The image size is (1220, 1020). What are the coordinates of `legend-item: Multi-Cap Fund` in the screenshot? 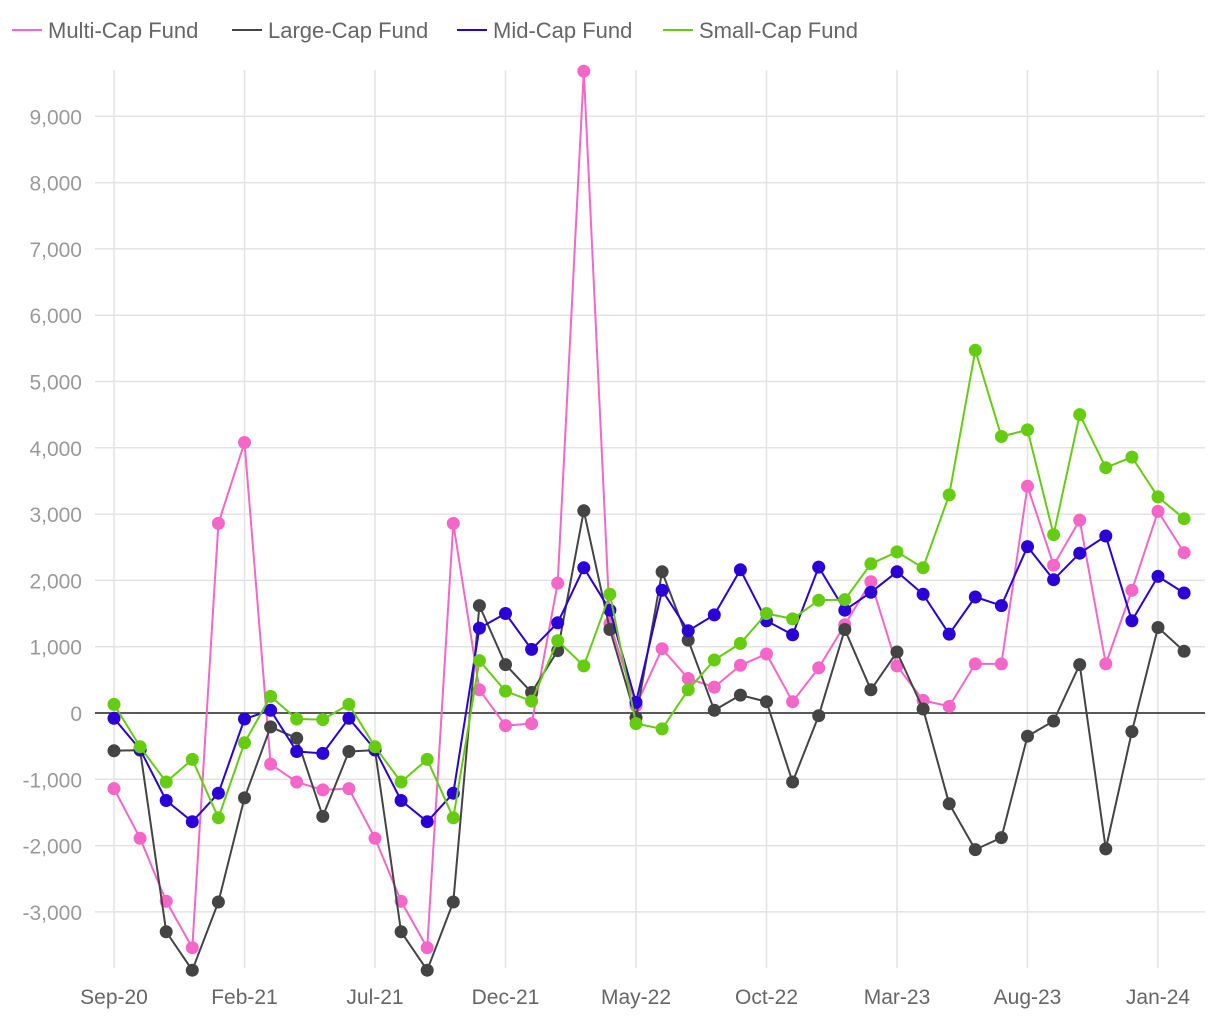 It's located at (105, 30).